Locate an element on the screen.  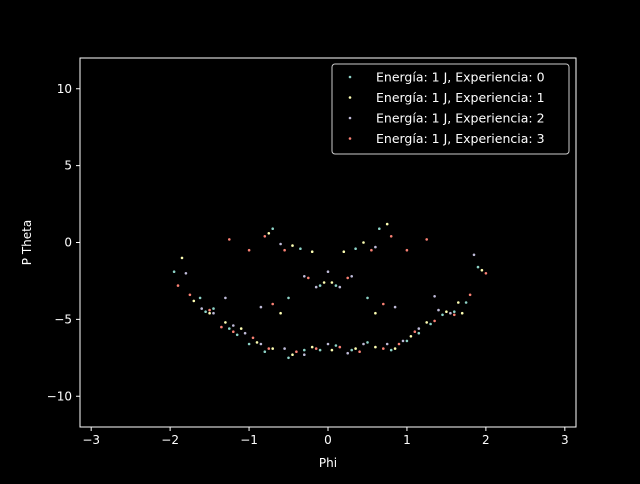
y-axis-ticks: −10 −5 0 5 10 is located at coordinates (63, 242).